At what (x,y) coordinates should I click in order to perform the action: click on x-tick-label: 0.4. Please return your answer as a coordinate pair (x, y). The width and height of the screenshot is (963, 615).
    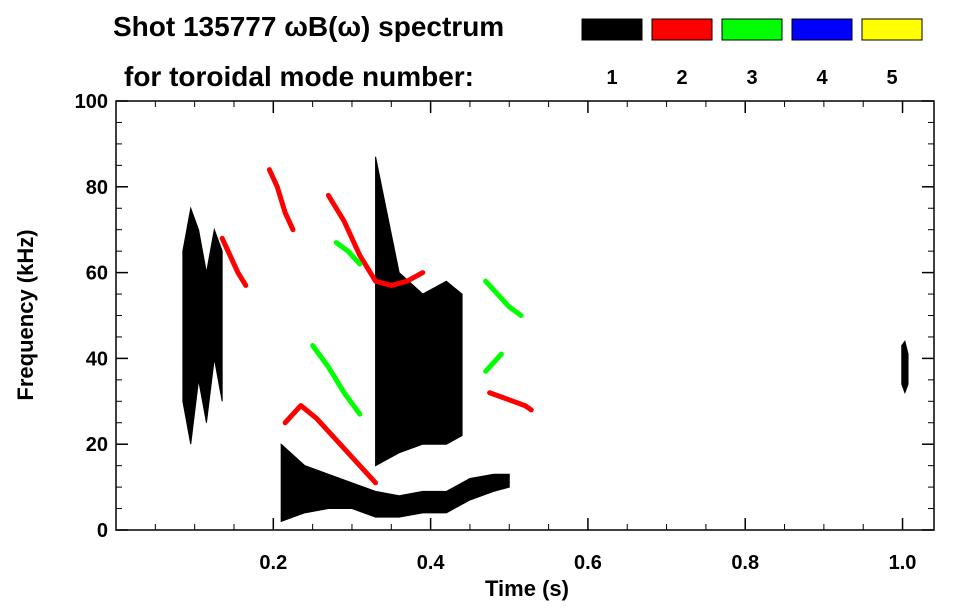
    Looking at the image, I should click on (431, 563).